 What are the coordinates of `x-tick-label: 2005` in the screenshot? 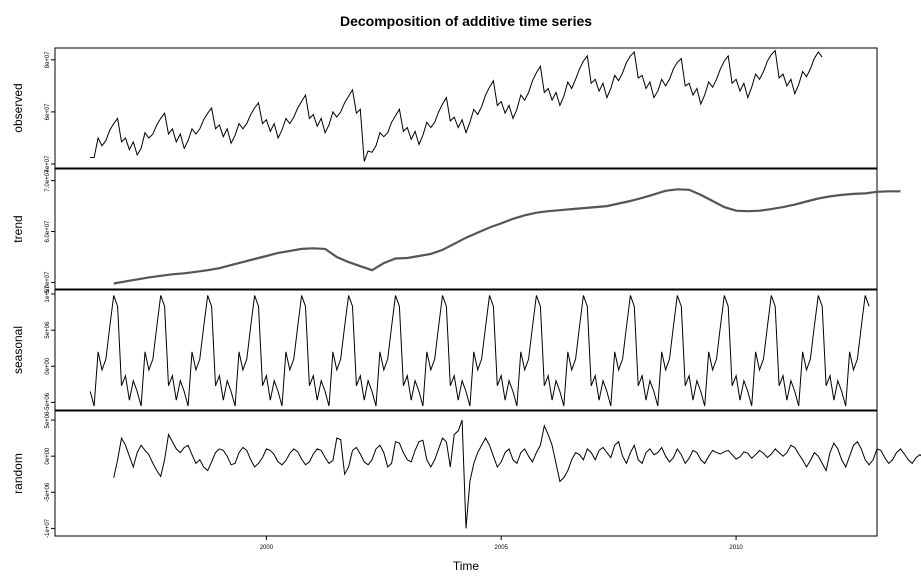 It's located at (502, 548).